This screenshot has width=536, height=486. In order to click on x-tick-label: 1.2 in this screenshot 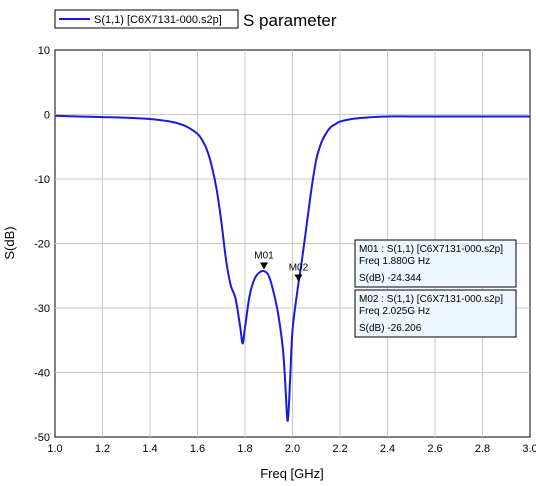, I will do `click(102, 449)`.